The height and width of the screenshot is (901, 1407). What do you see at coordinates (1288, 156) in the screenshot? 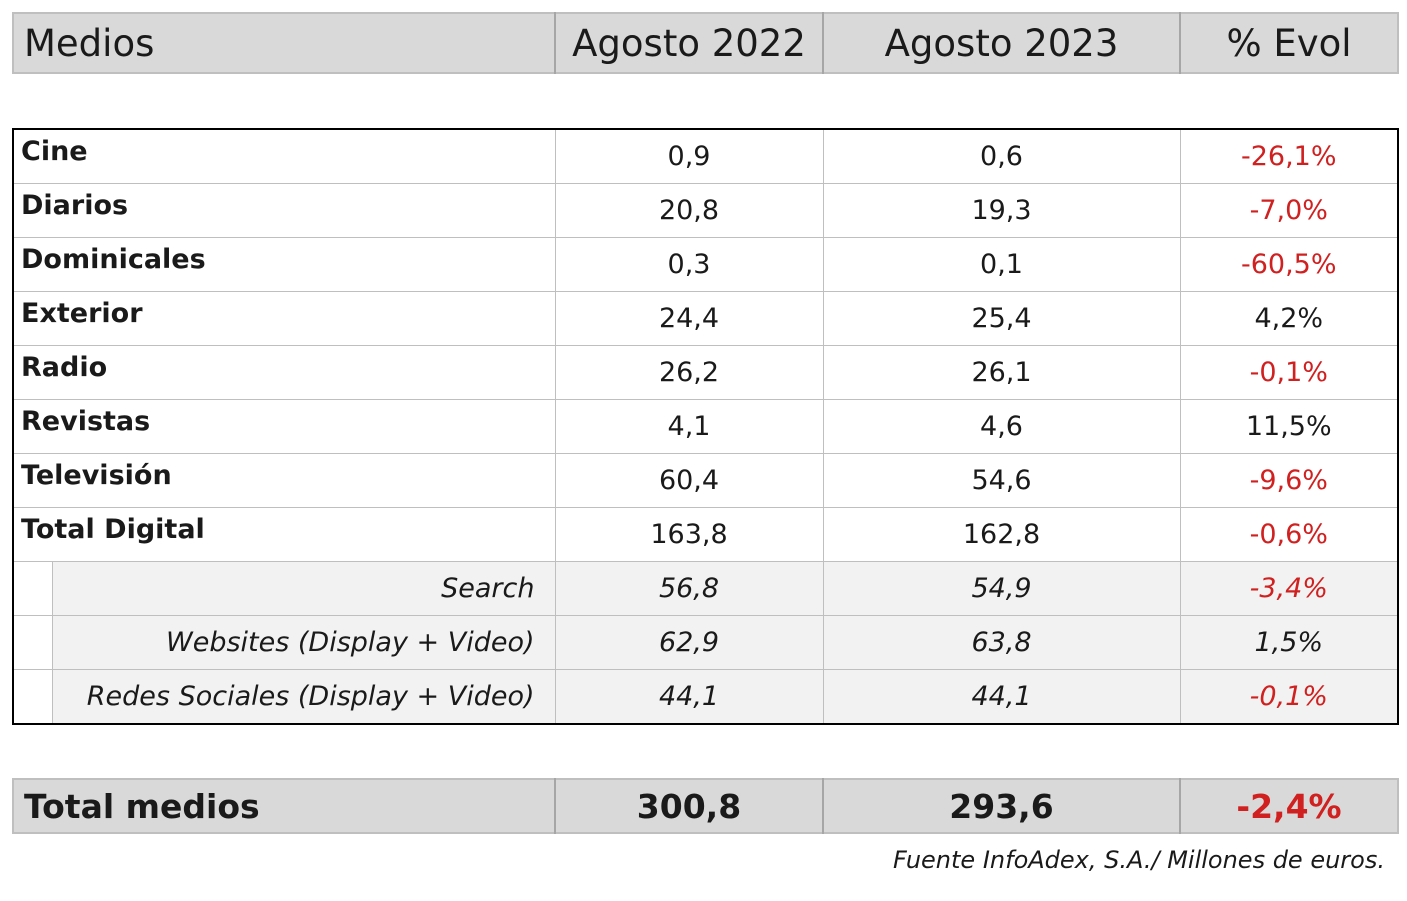
I see `row-evol: -26,1%` at bounding box center [1288, 156].